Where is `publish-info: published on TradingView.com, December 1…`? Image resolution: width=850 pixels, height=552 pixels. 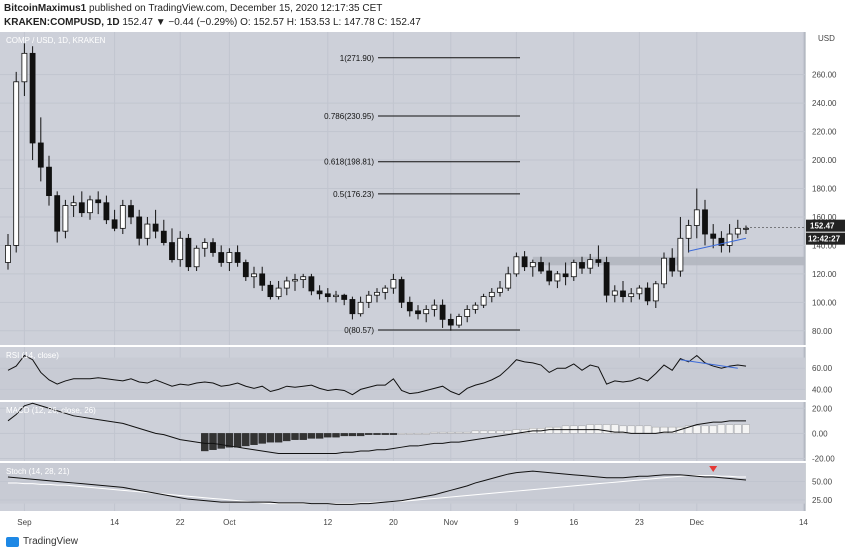 publish-info: published on TradingView.com, December 1… is located at coordinates (236, 8).